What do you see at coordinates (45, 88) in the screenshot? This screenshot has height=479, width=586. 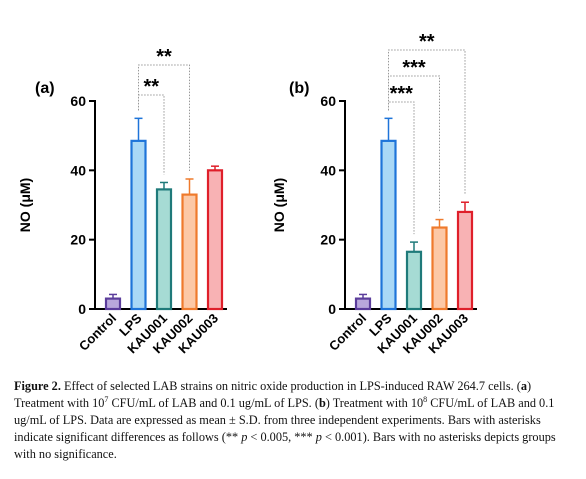 I see `panel-label: (a)` at bounding box center [45, 88].